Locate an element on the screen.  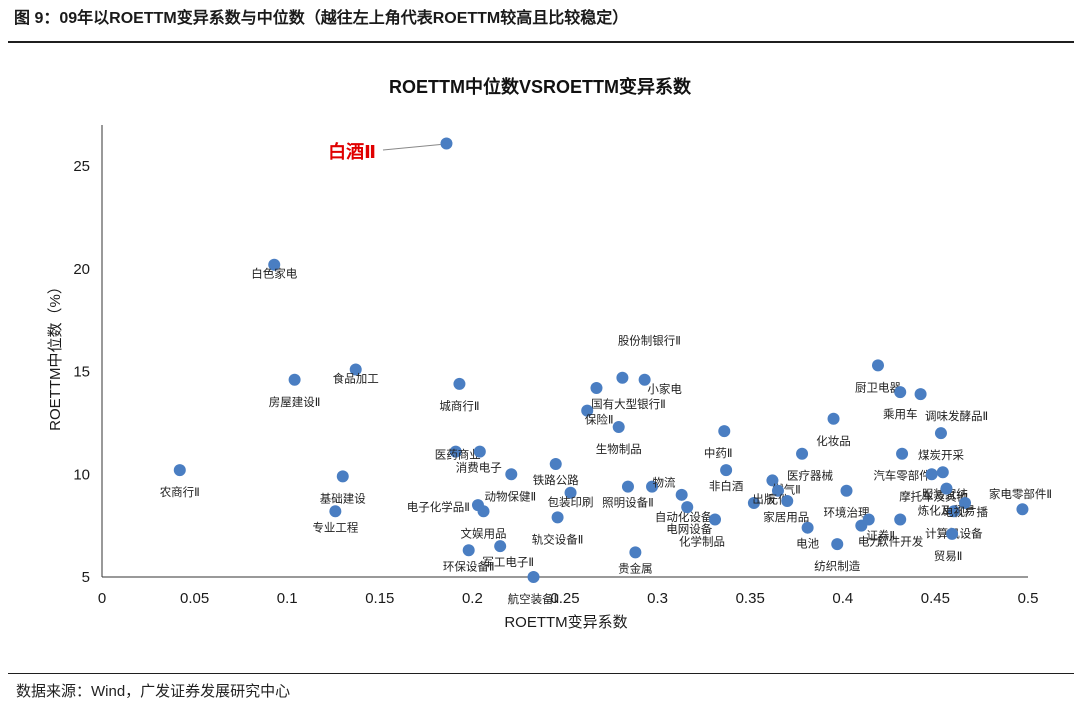
point-label: 白酒Ⅱ is located at coordinates (352, 152).